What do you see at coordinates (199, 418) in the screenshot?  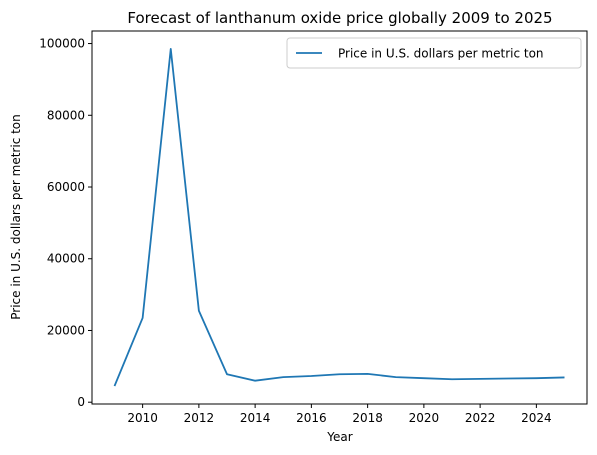 I see `x-tick-label: 2012` at bounding box center [199, 418].